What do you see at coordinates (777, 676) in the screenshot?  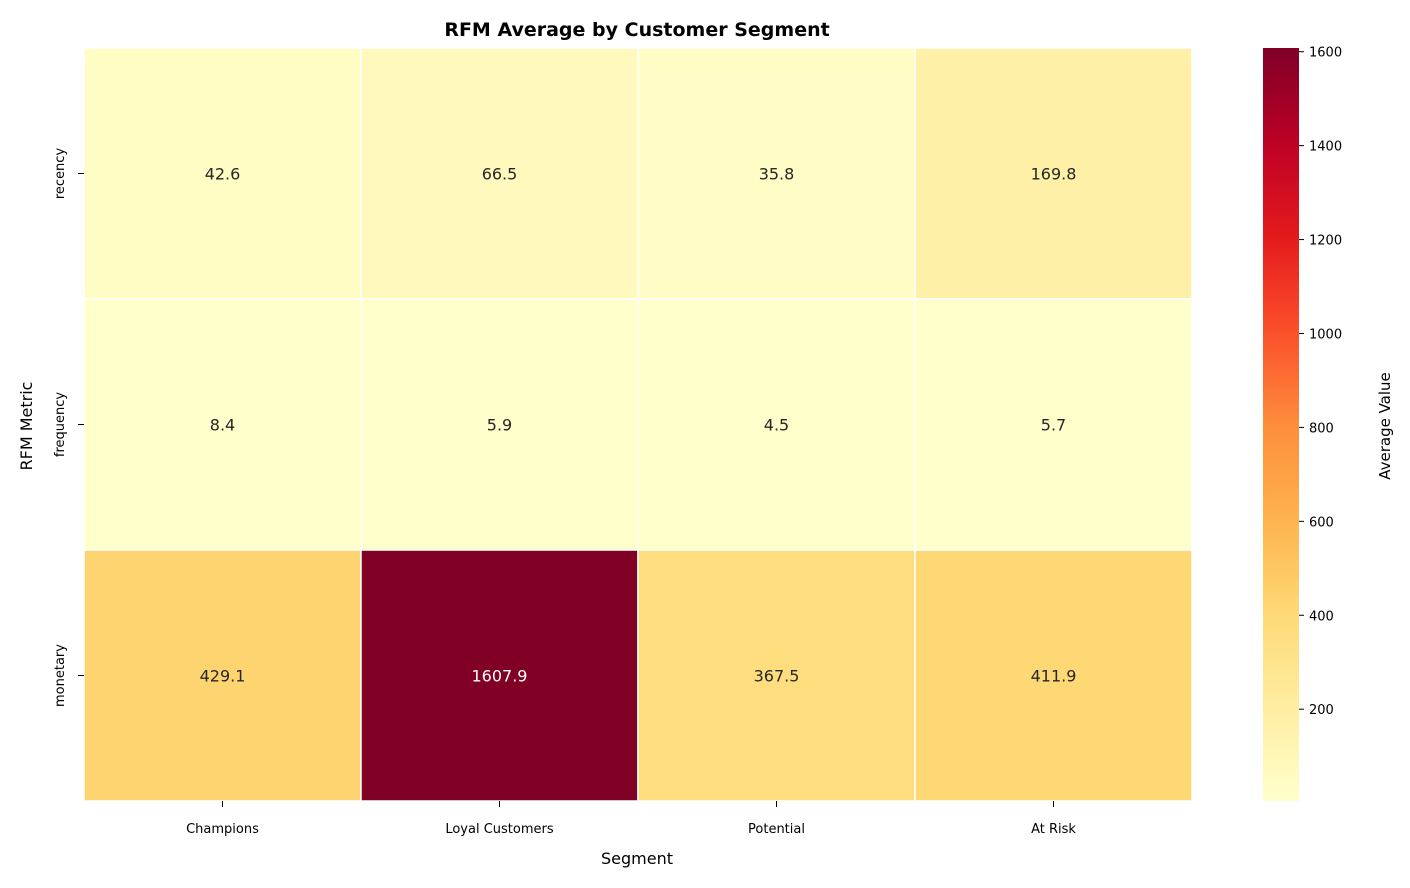 I see `cell-value-label: 367.5` at bounding box center [777, 676].